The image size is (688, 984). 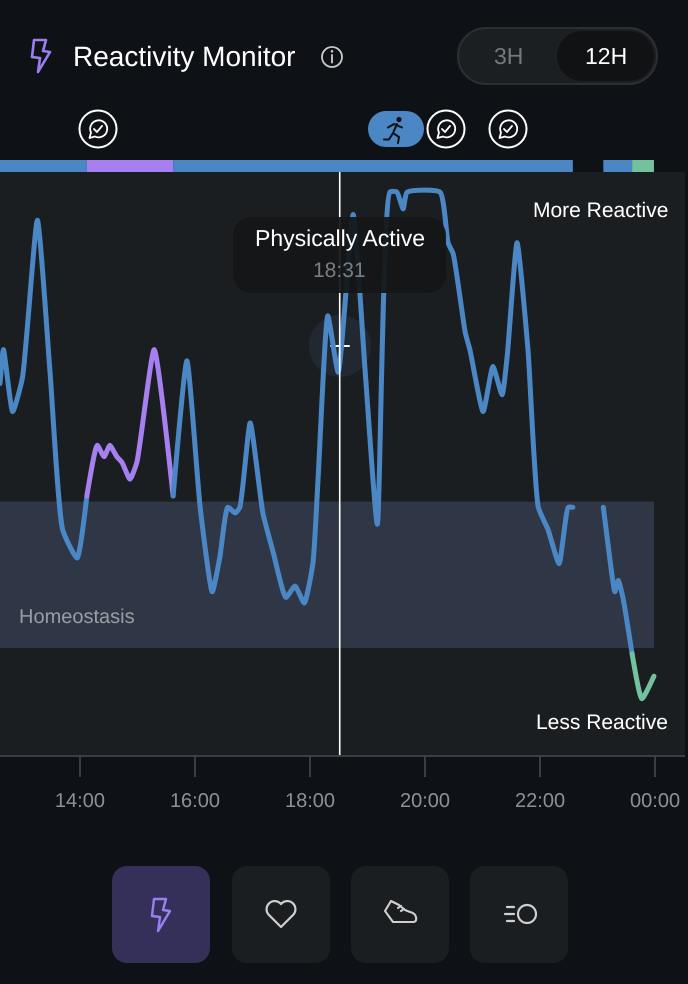 What do you see at coordinates (602, 722) in the screenshot?
I see `annotation: Less Reactive` at bounding box center [602, 722].